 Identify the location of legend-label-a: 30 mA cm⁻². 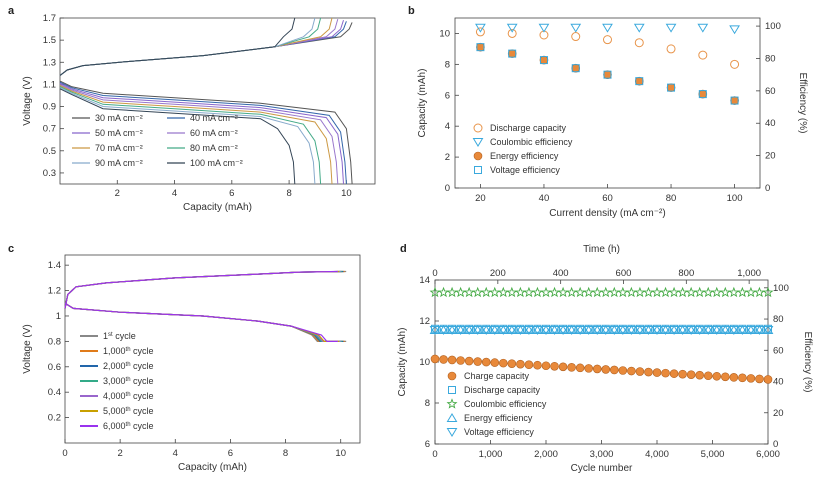
(119, 118).